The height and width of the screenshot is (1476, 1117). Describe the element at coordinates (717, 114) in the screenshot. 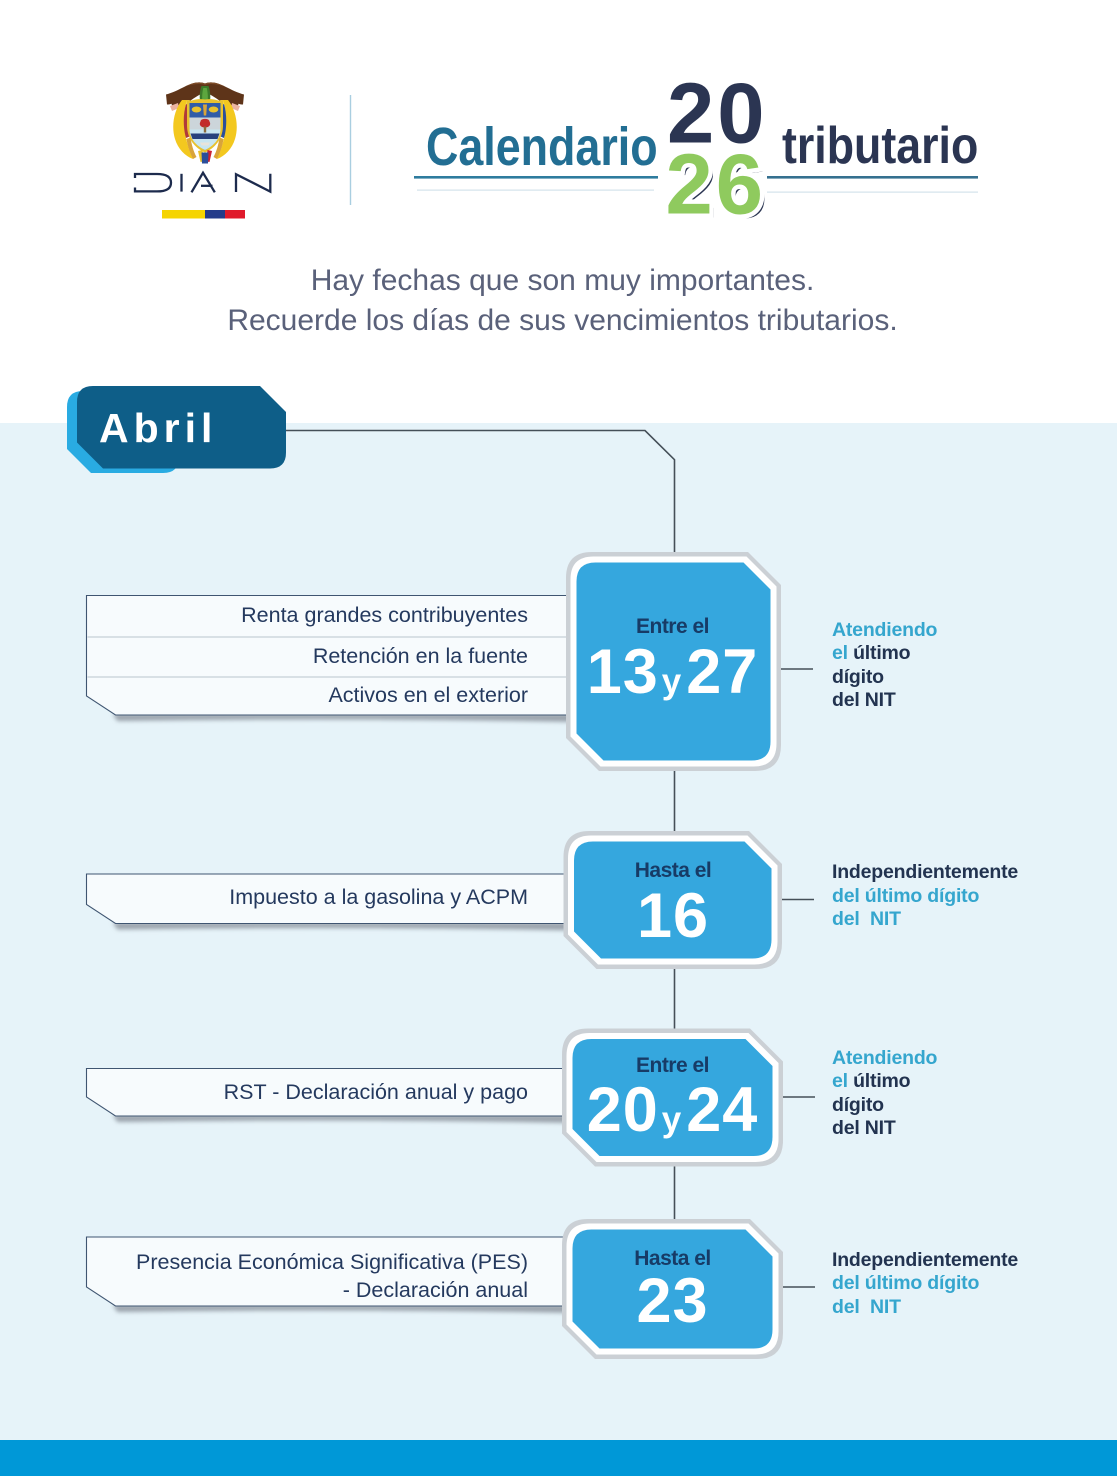

I see `svg-text: 20` at that location.